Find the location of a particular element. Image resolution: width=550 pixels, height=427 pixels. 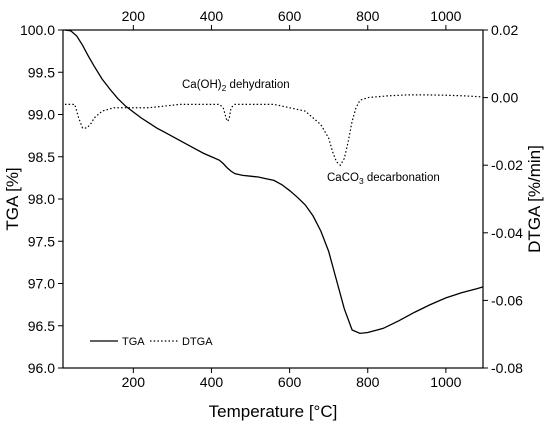

x-tick-label-top: 1000 is located at coordinates (445, 16).